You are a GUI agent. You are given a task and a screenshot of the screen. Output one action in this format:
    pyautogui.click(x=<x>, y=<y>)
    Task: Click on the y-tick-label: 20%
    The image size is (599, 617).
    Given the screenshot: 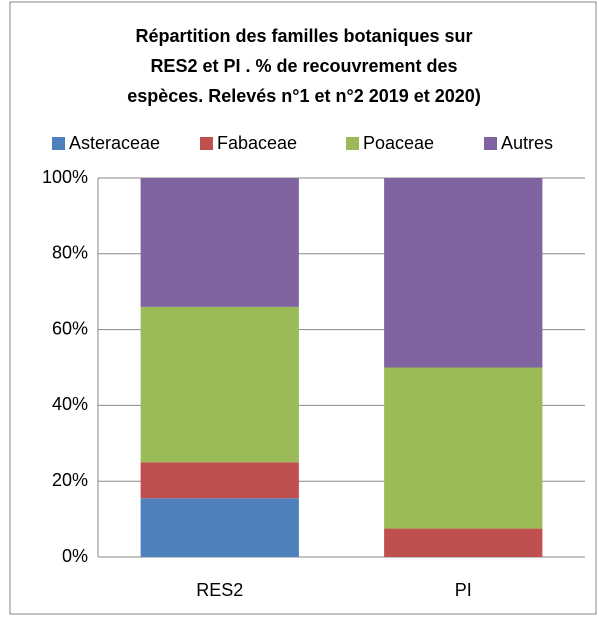 What is the action you would take?
    pyautogui.click(x=70, y=480)
    